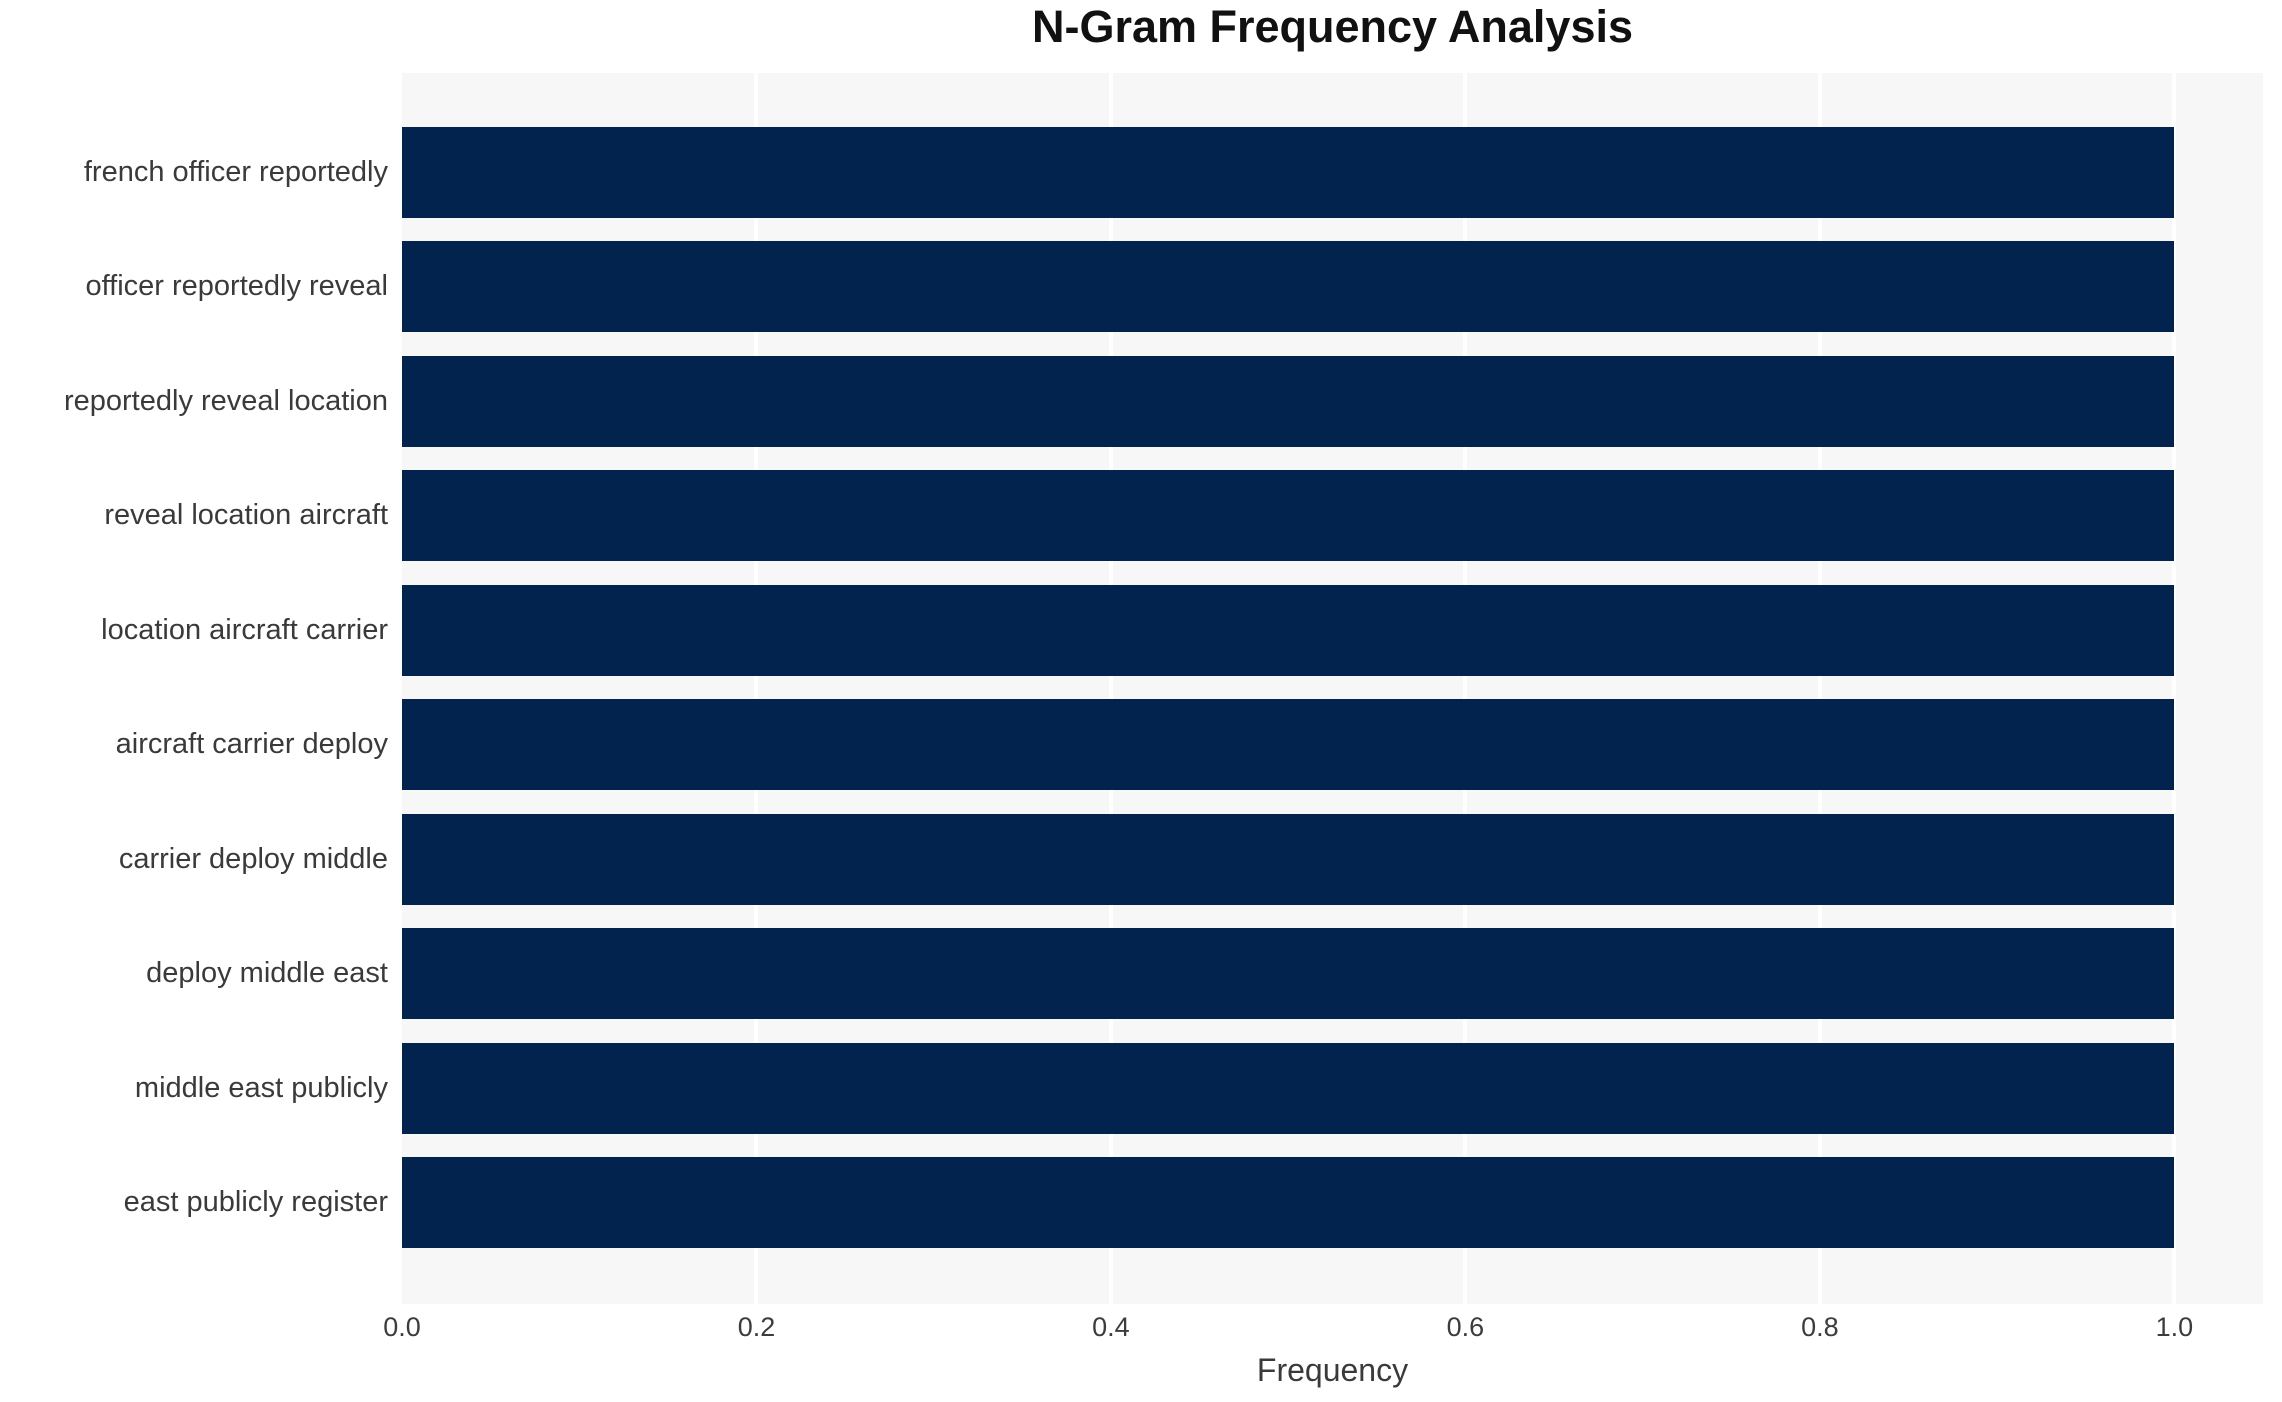 The image size is (2282, 1402). I want to click on x-tick-label: 0.8, so click(1820, 1327).